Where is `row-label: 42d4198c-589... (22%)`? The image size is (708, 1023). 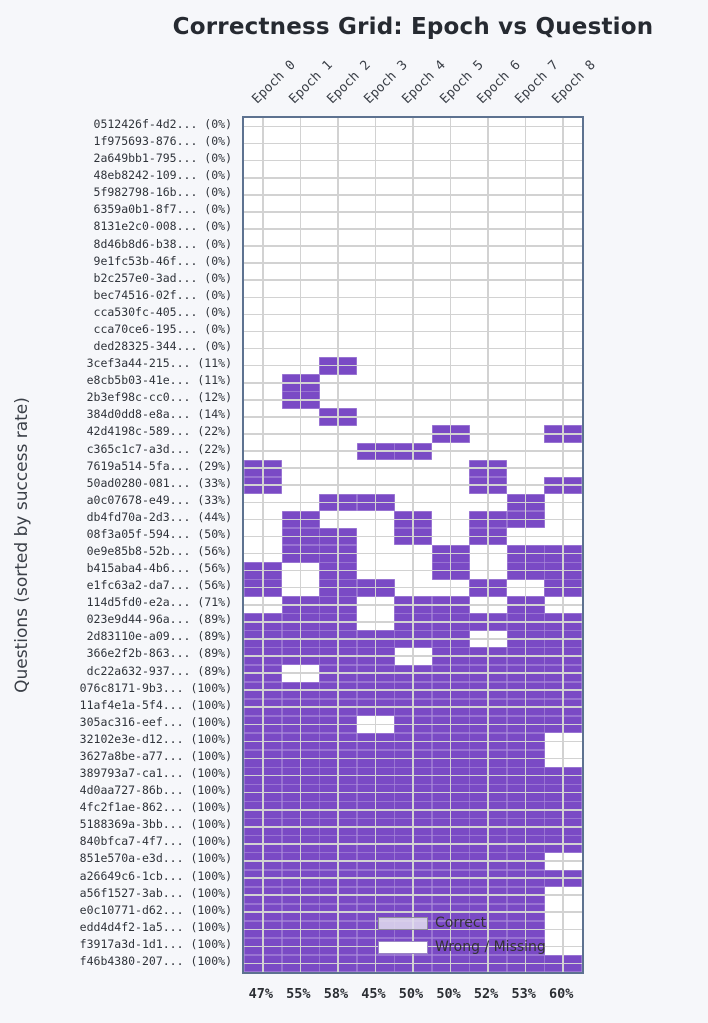 row-label: 42d4198c-589... (22%) is located at coordinates (159, 431).